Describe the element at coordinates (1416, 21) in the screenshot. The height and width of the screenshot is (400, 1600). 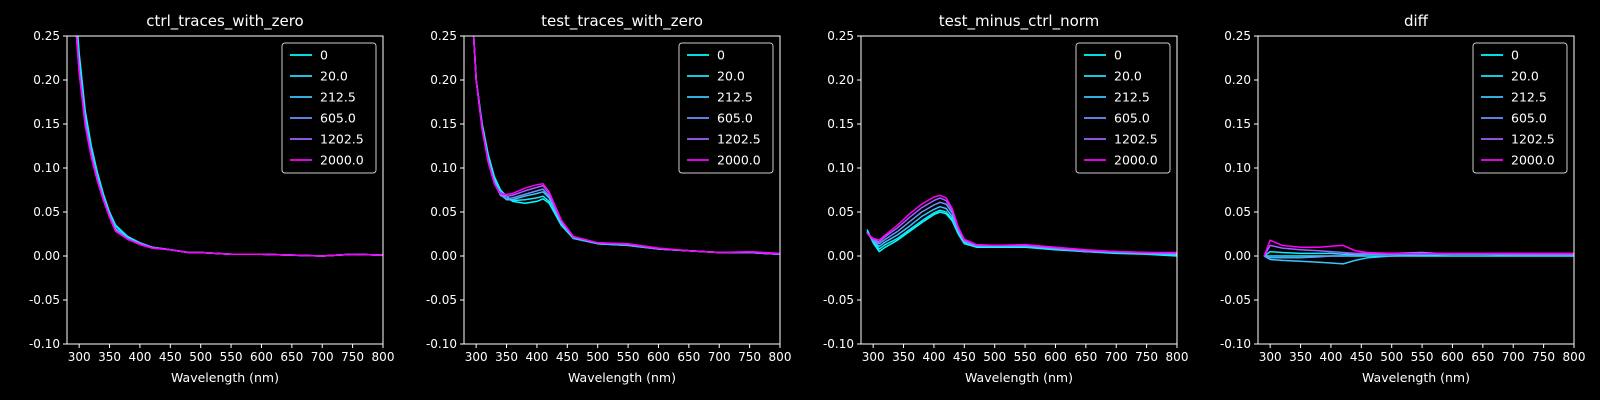
I see `chart-title: diff` at that location.